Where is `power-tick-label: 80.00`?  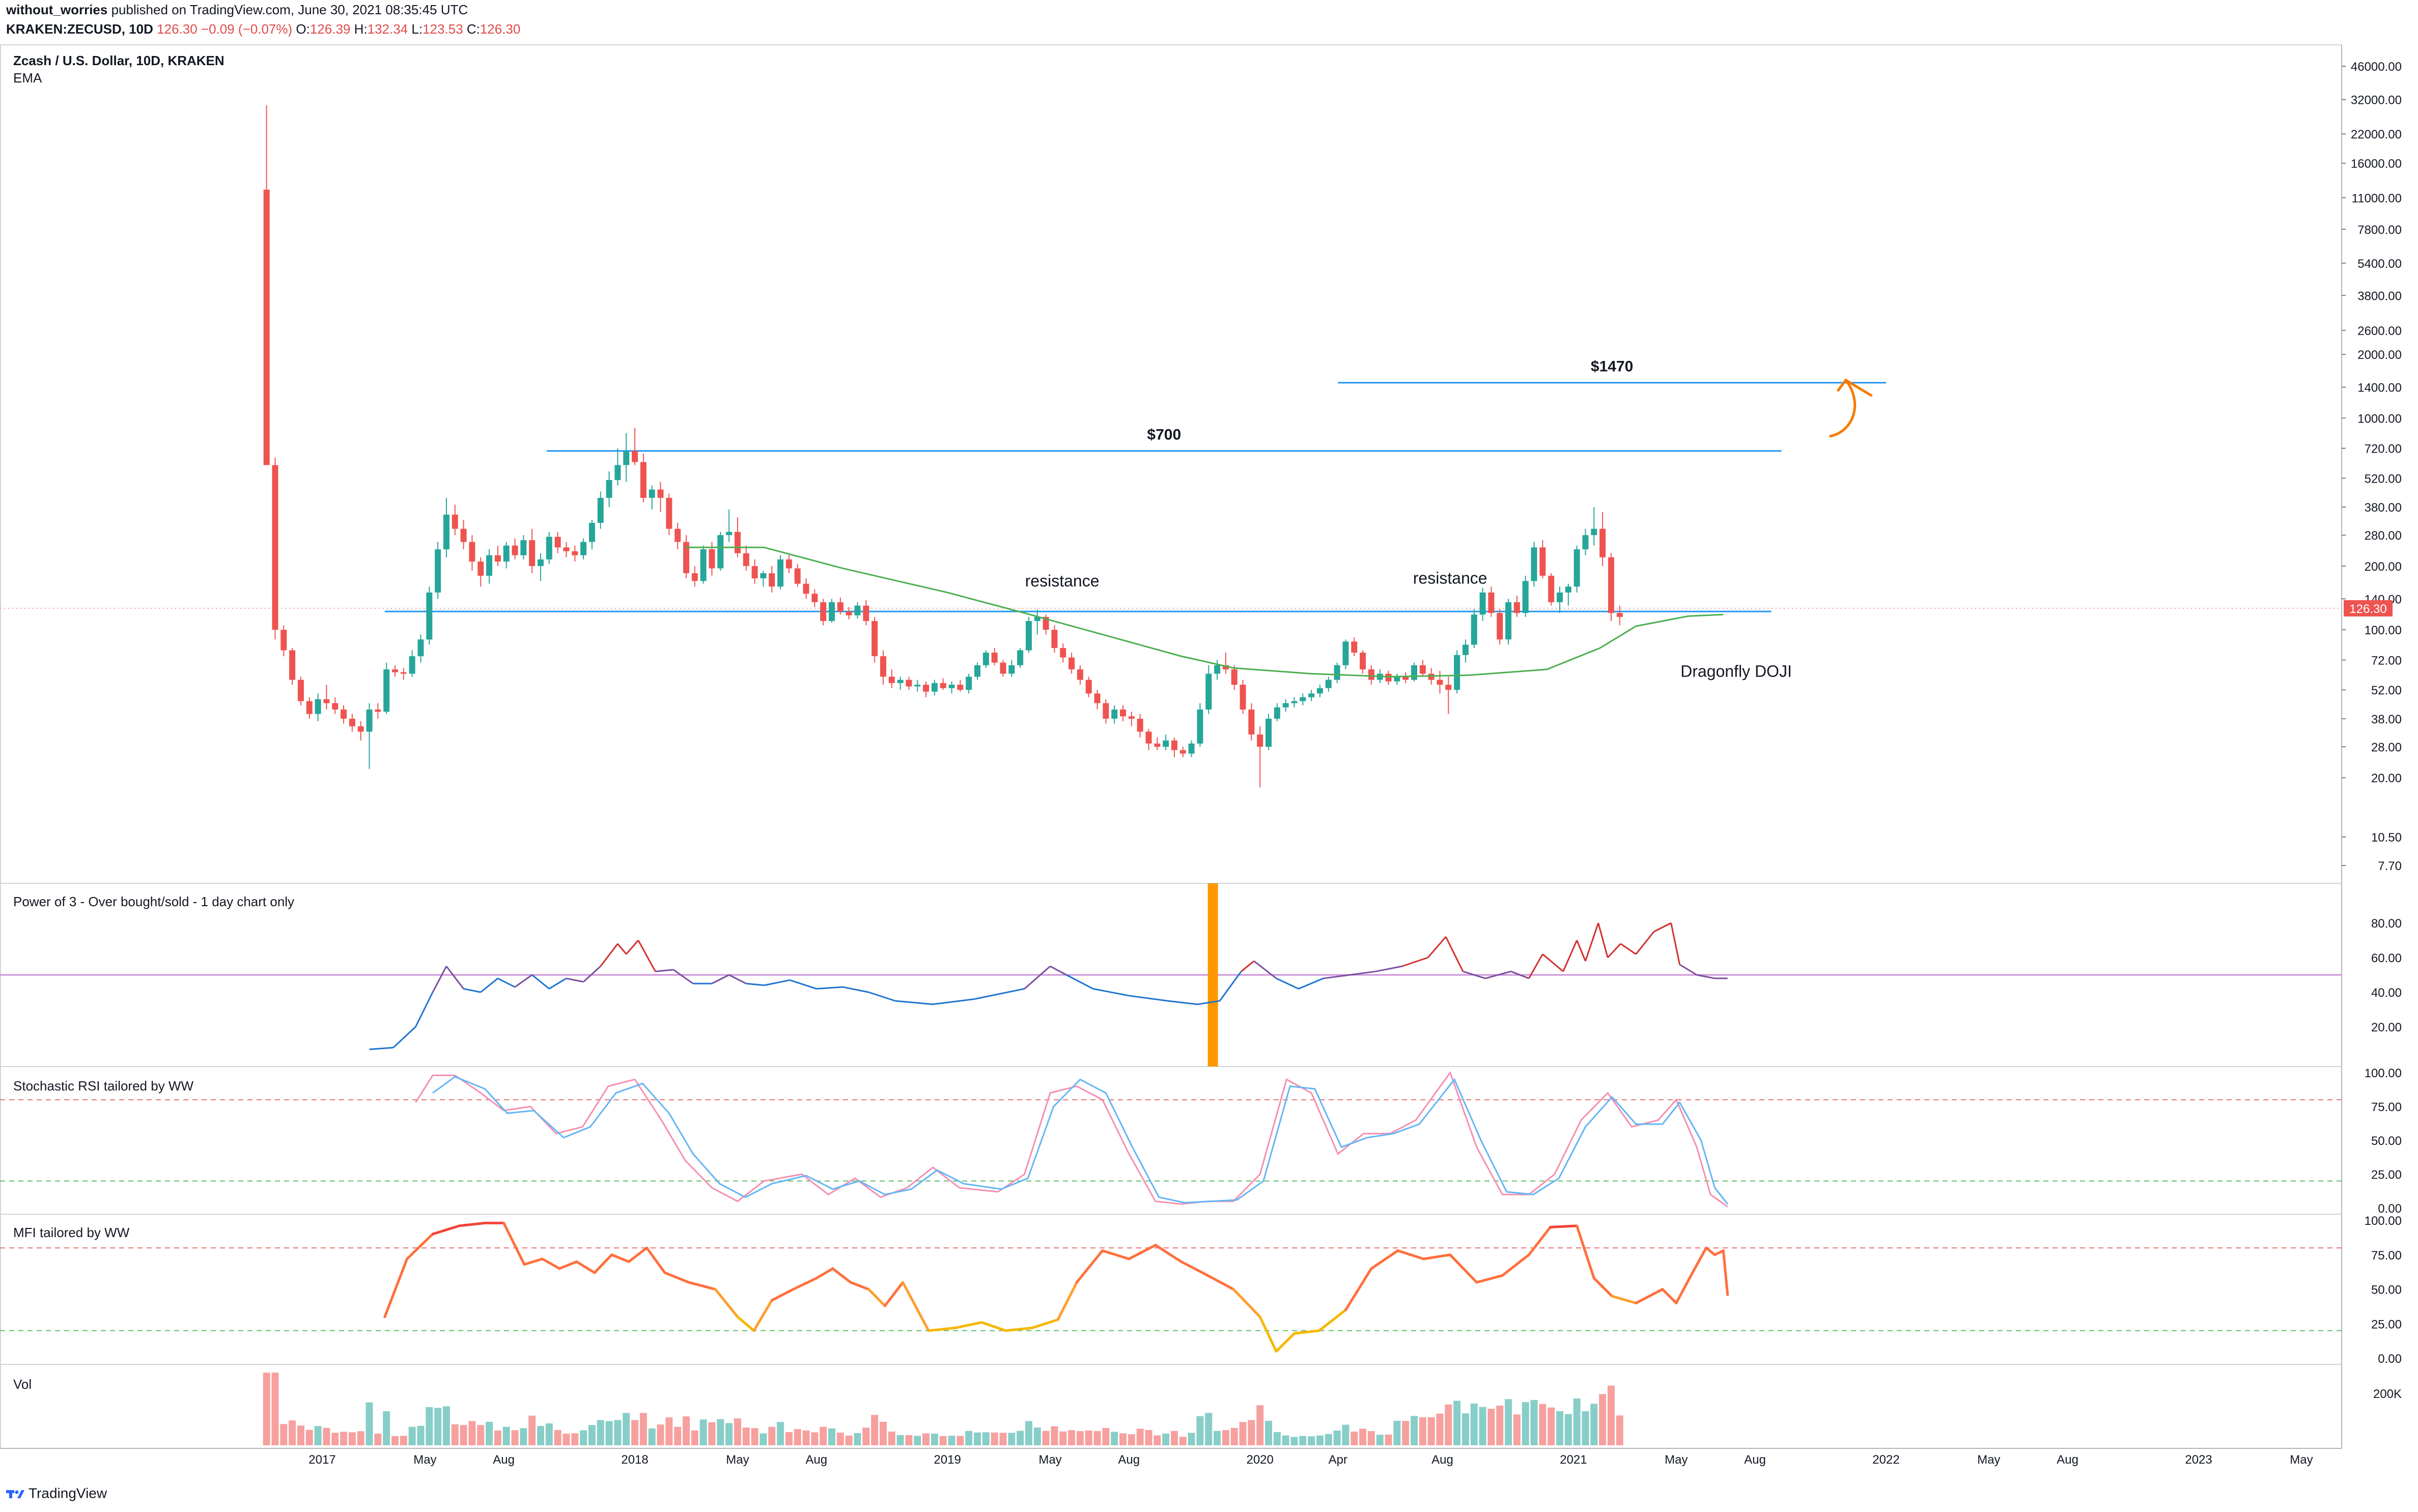 power-tick-label: 80.00 is located at coordinates (2386, 924).